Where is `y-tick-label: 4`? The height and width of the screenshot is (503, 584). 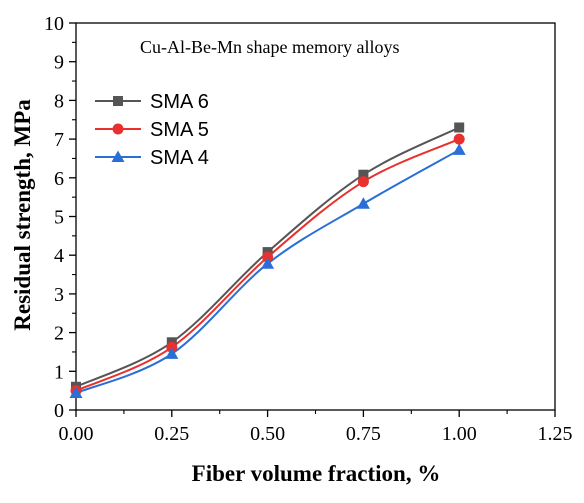 y-tick-label: 4 is located at coordinates (59, 256).